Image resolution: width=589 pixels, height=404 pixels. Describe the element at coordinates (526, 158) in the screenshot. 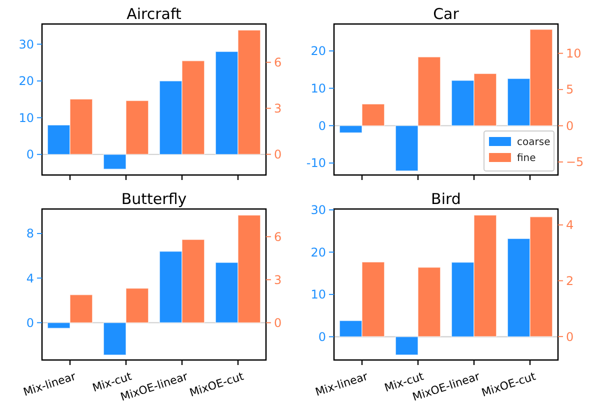

I see `legend-label: fine` at that location.